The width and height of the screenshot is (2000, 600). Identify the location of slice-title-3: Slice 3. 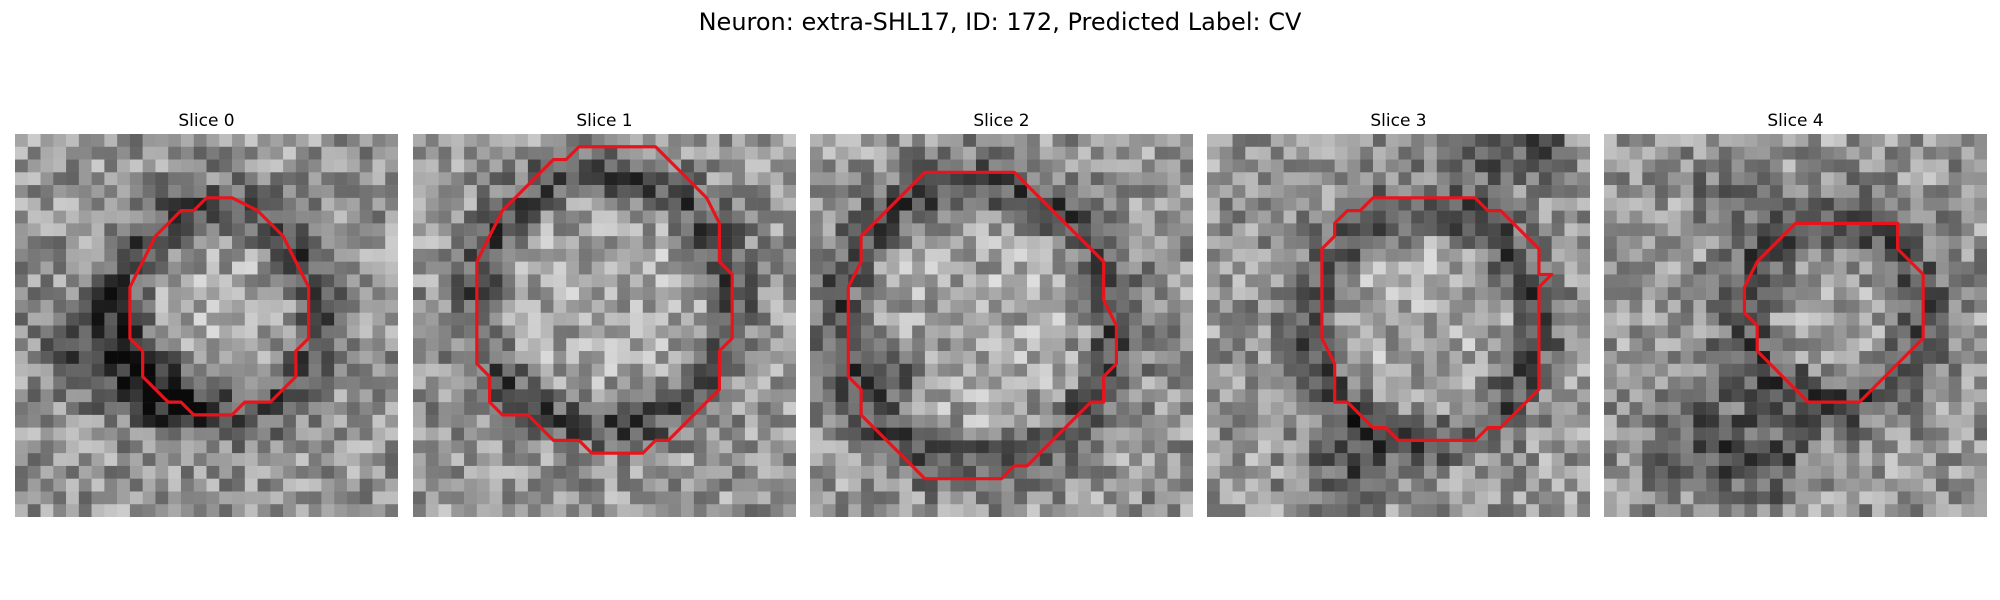
(1398, 121).